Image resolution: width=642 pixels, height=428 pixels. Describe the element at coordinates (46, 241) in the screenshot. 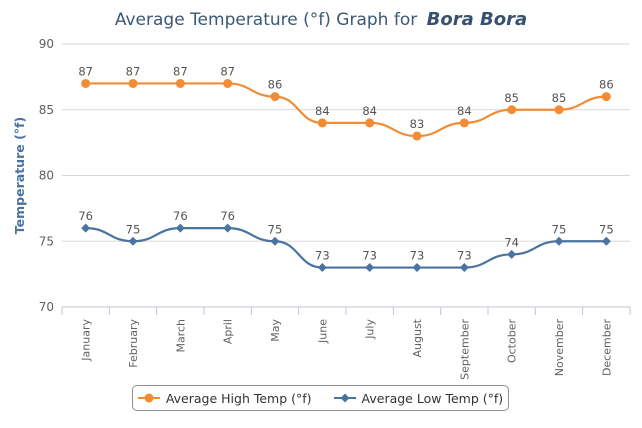

I see `y-tick-label: 75` at that location.